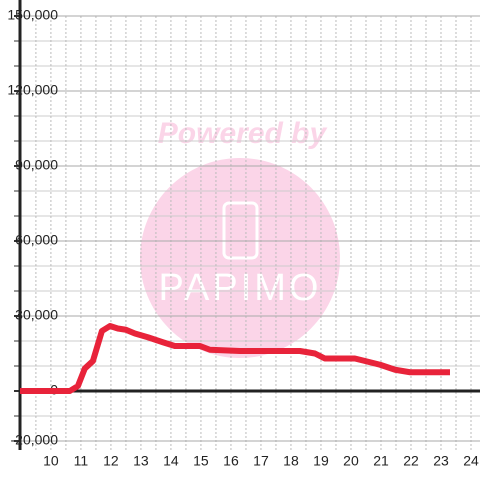 The height and width of the screenshot is (480, 480). What do you see at coordinates (36, 165) in the screenshot?
I see `y-tick-label: 90,000` at bounding box center [36, 165].